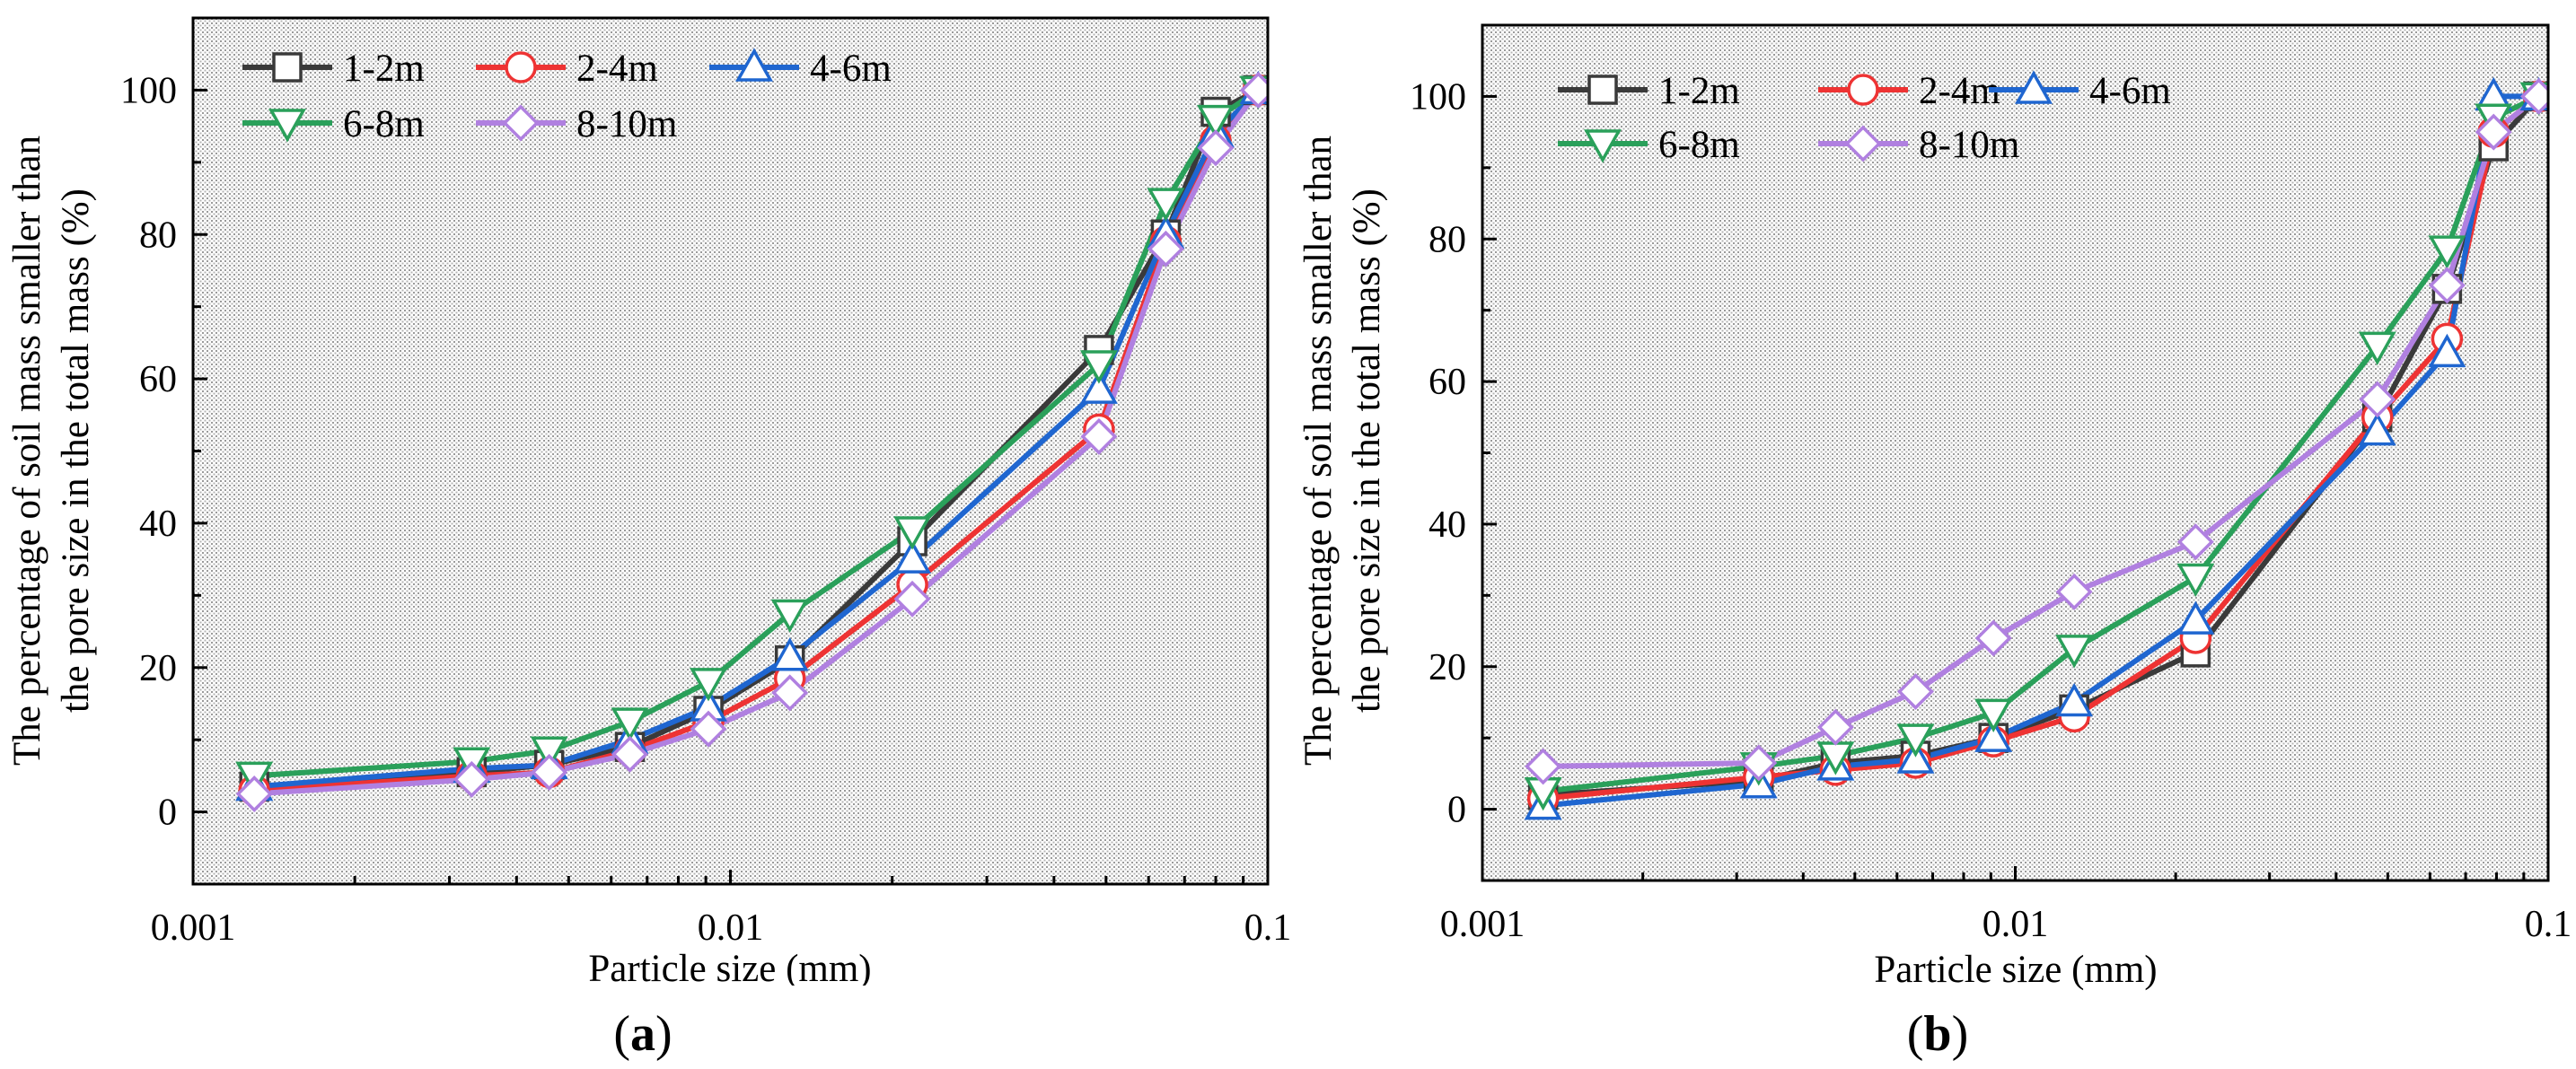 The width and height of the screenshot is (2576, 1069). I want to click on y-tick-label: 80, so click(158, 236).